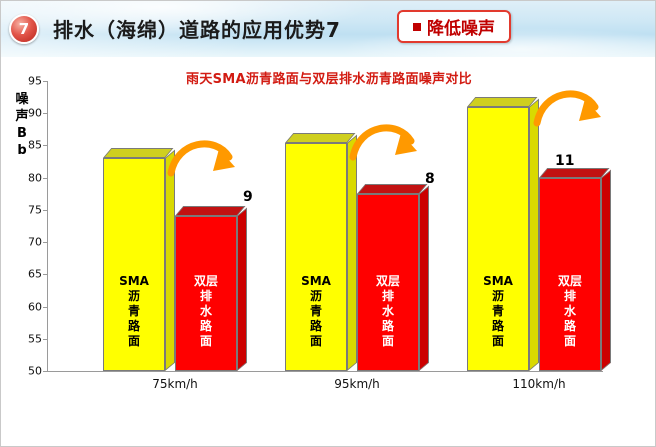  I want to click on delta-label-95: 8, so click(430, 179).